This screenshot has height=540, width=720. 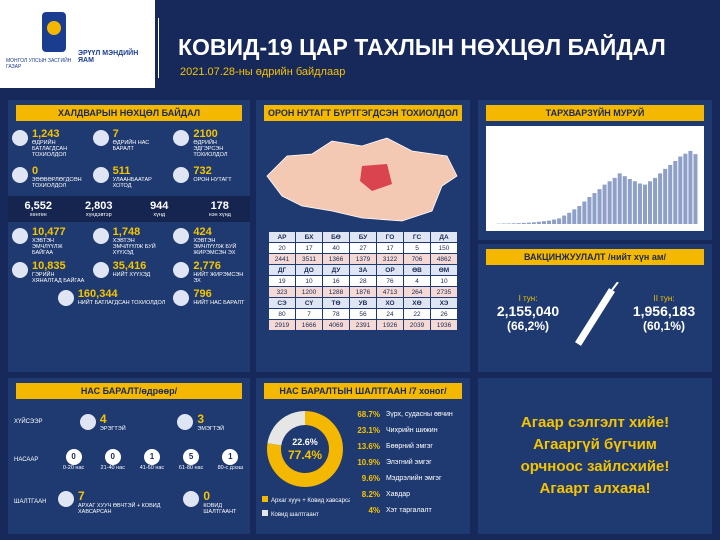 What do you see at coordinates (528, 326) in the screenshot?
I see `dose-pct: (66,2%)` at bounding box center [528, 326].